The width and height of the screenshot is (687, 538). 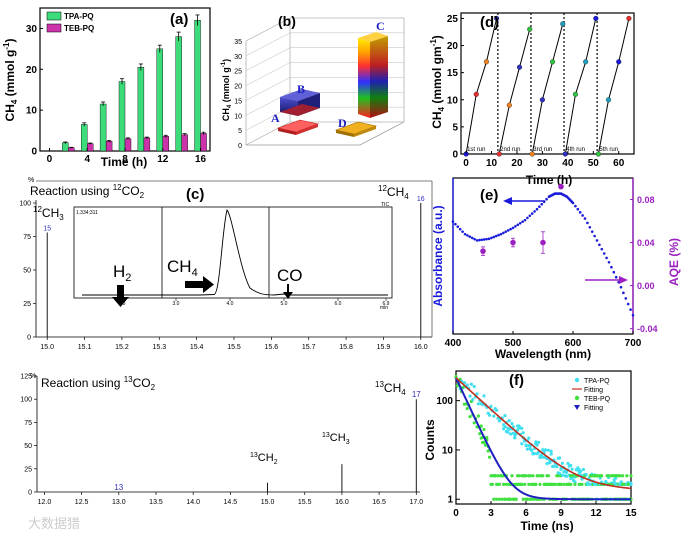 What do you see at coordinates (455, 127) in the screenshot?
I see `d-ytick-label-5: 5` at bounding box center [455, 127].